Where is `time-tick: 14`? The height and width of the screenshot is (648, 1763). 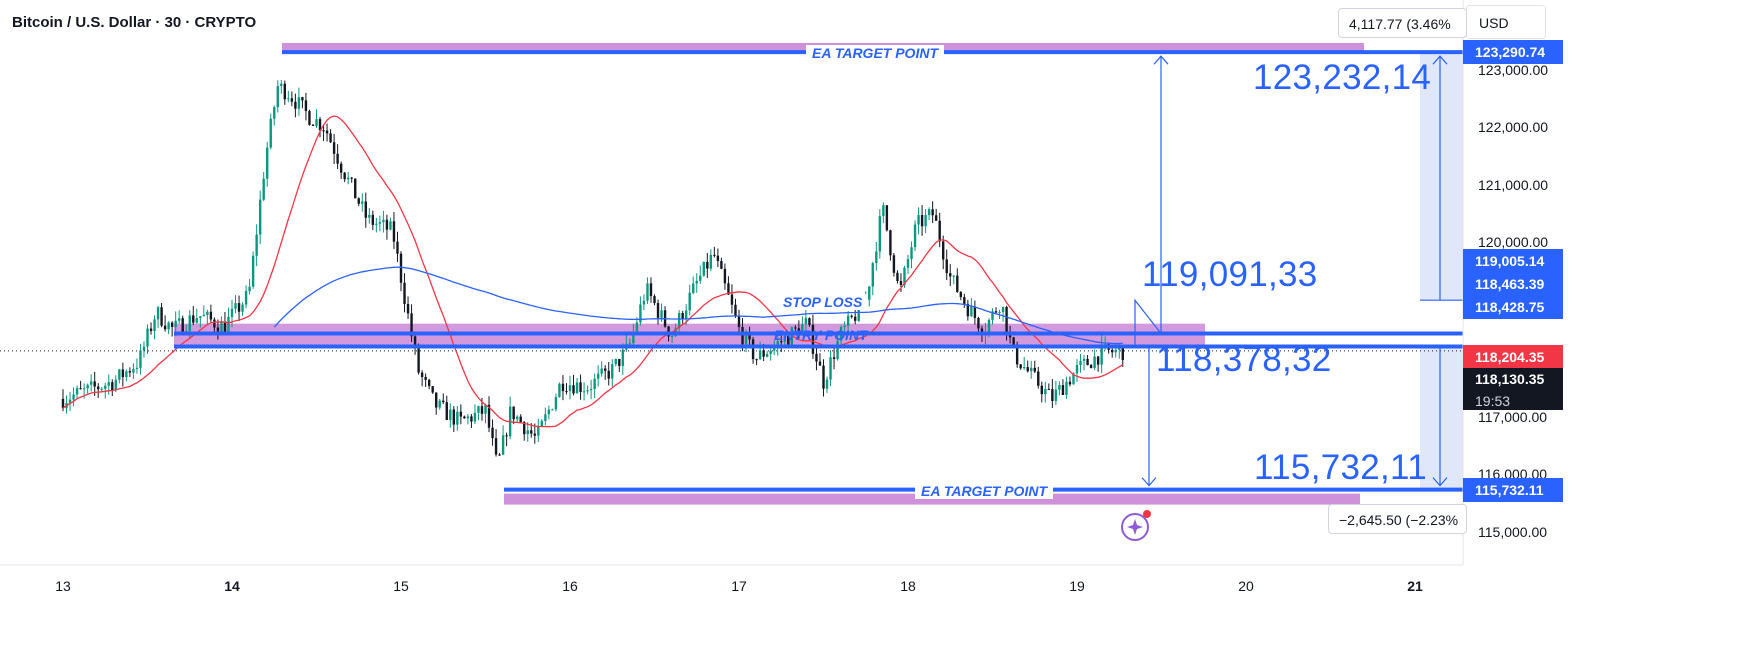
time-tick: 14 is located at coordinates (232, 586).